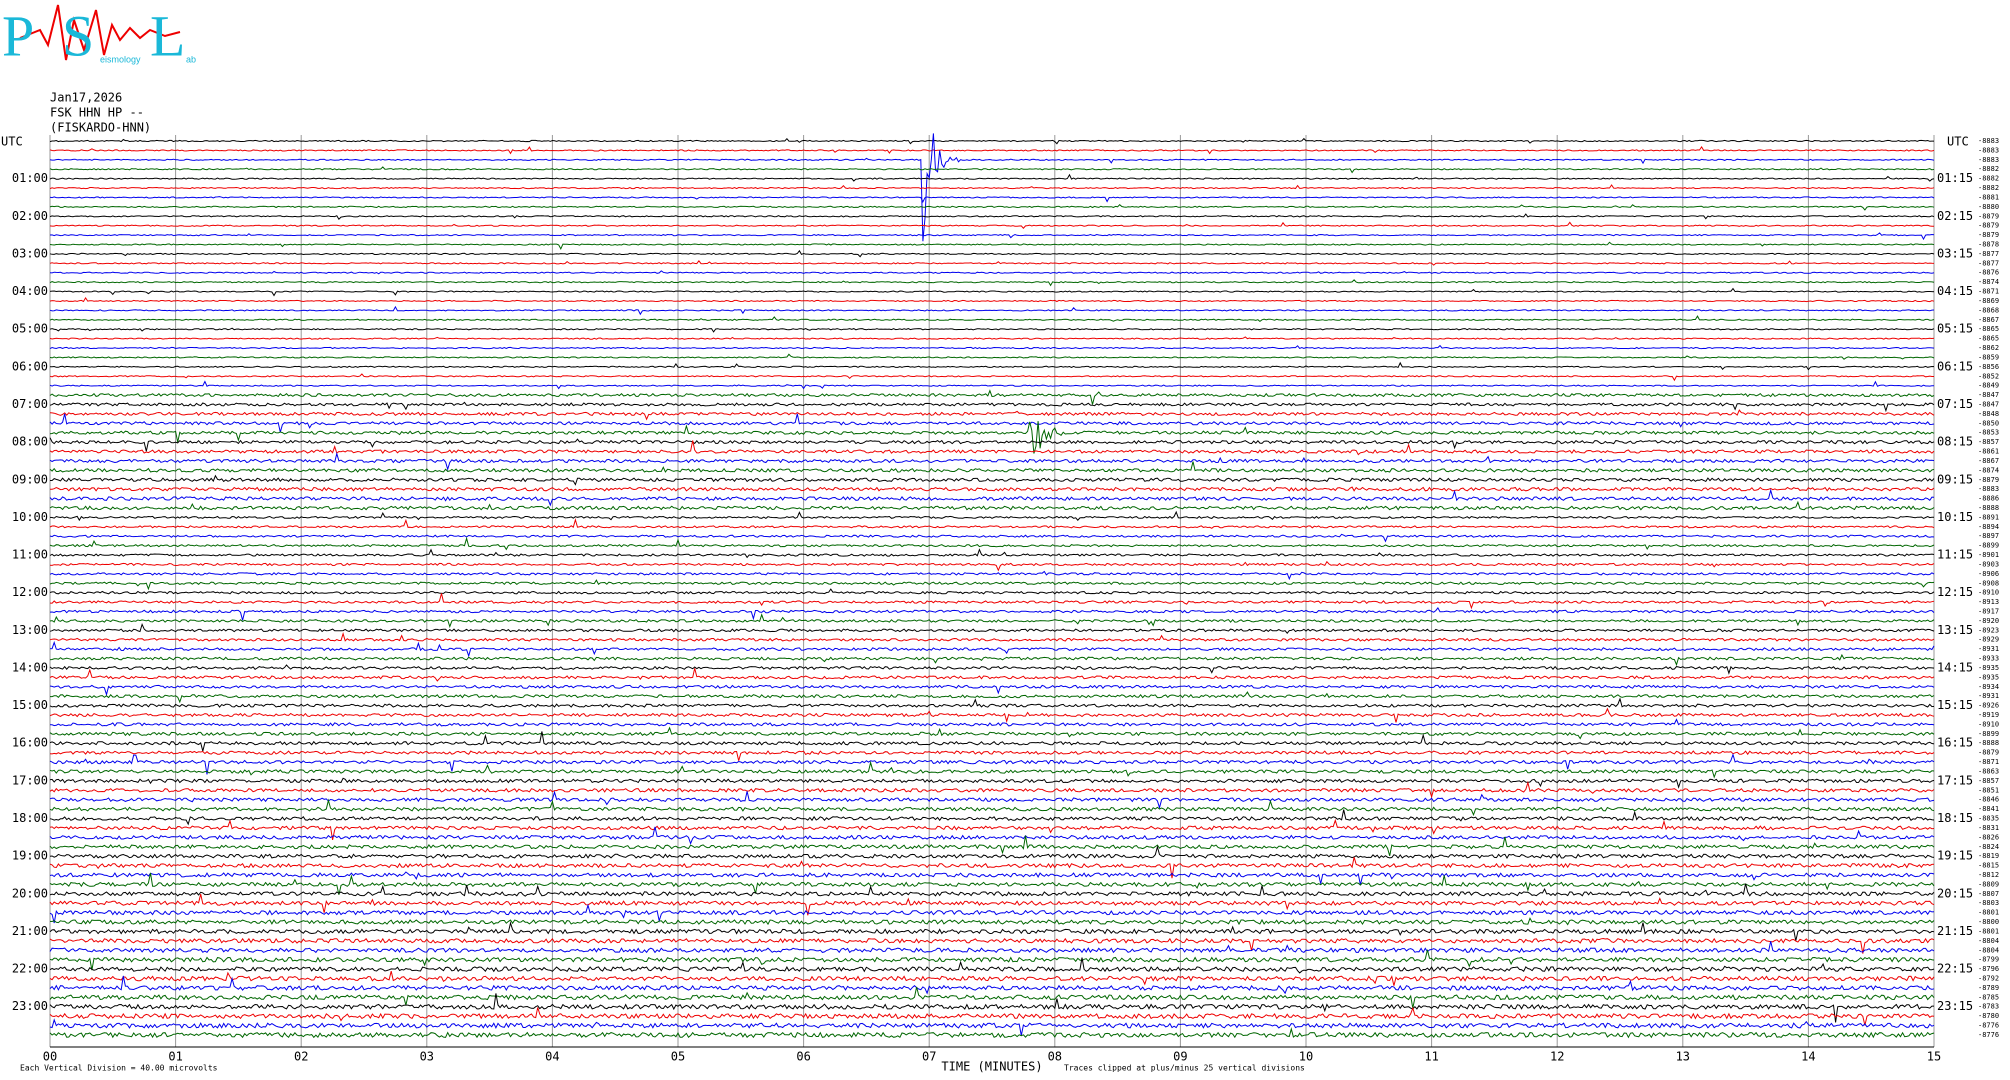 The width and height of the screenshot is (2010, 1080). What do you see at coordinates (1988, 367) in the screenshot?
I see `trace-offset: -8856` at bounding box center [1988, 367].